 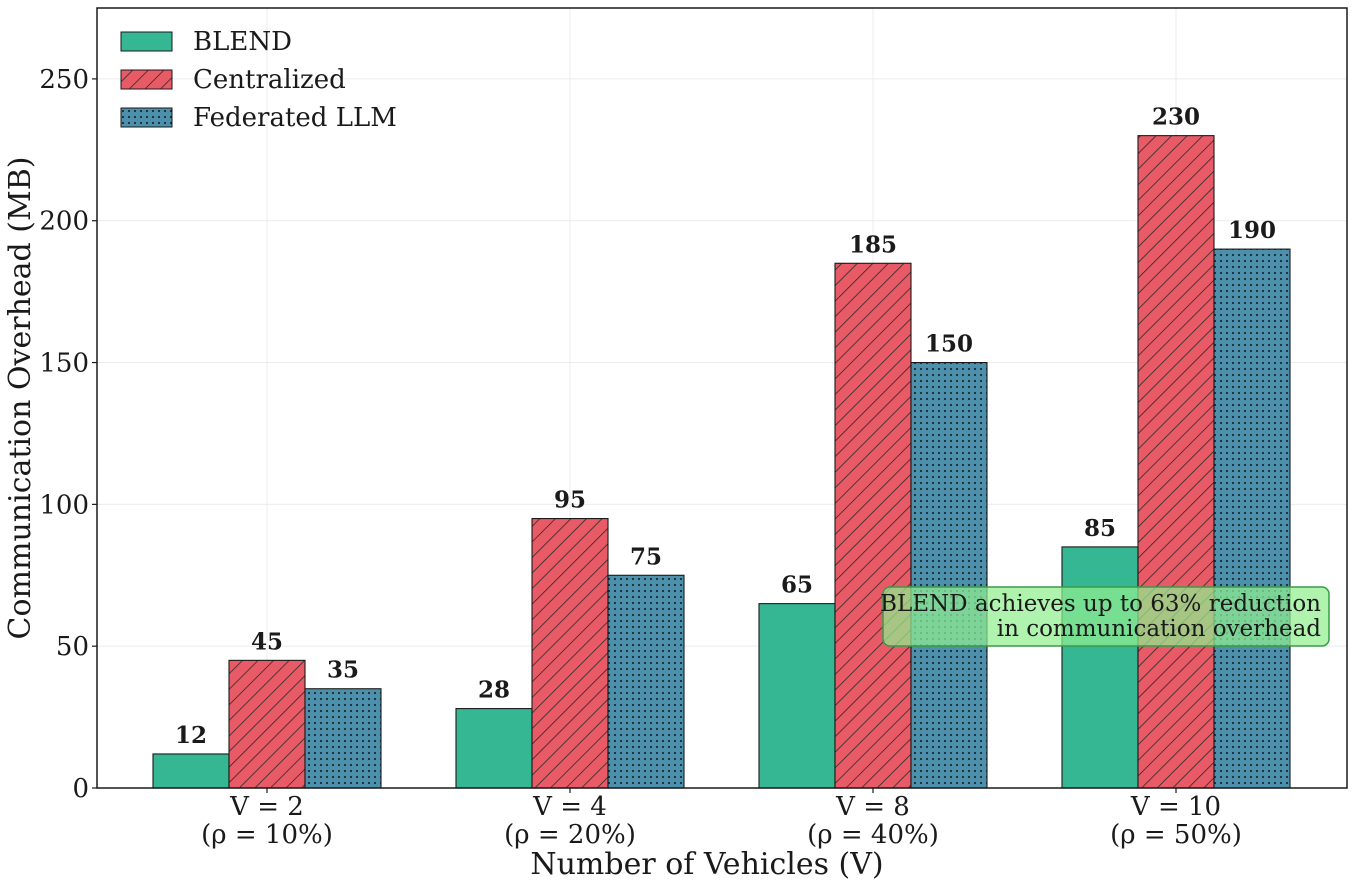 What do you see at coordinates (266, 807) in the screenshot?
I see `x-tick-label: V = 2` at bounding box center [266, 807].